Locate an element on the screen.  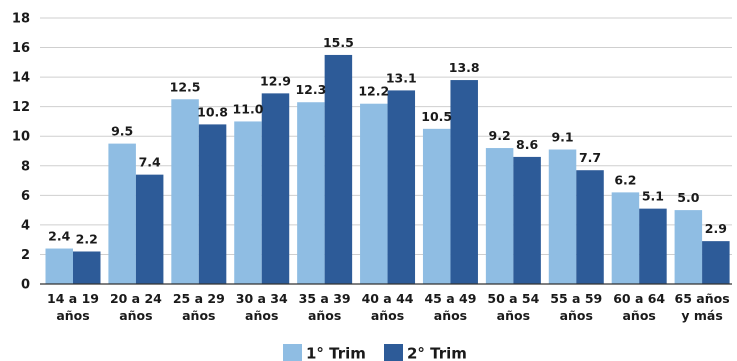
data-label: 9.5 is located at coordinates (122, 131).